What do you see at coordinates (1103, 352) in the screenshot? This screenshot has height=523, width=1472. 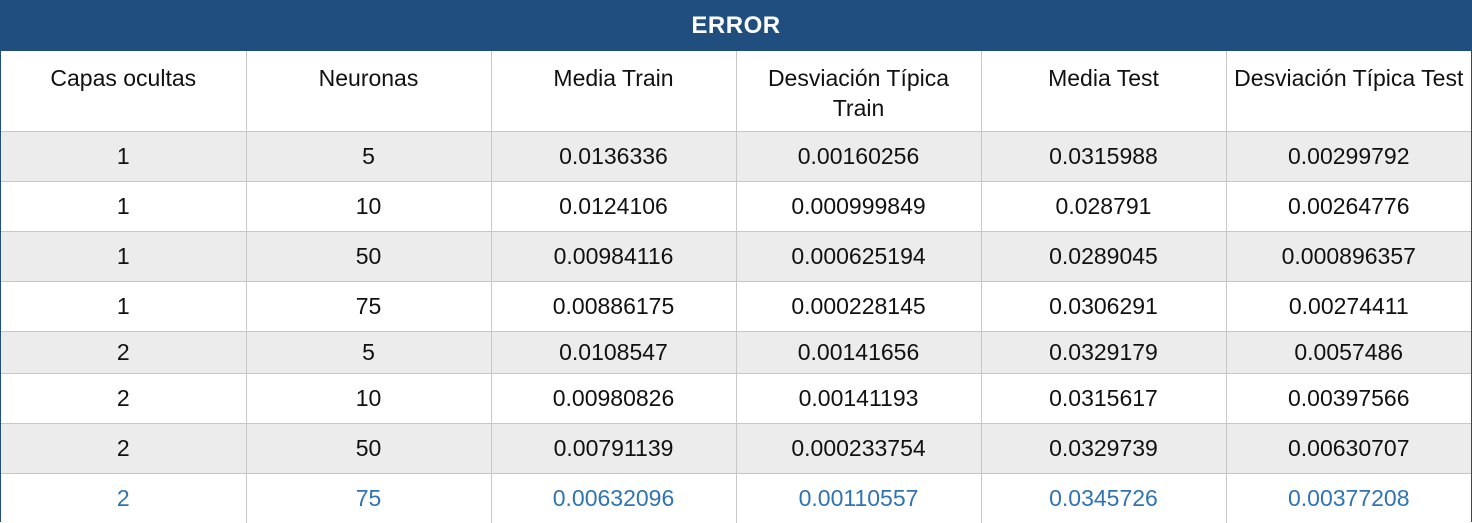 I see `cell-media-test: 0.0329179` at bounding box center [1103, 352].